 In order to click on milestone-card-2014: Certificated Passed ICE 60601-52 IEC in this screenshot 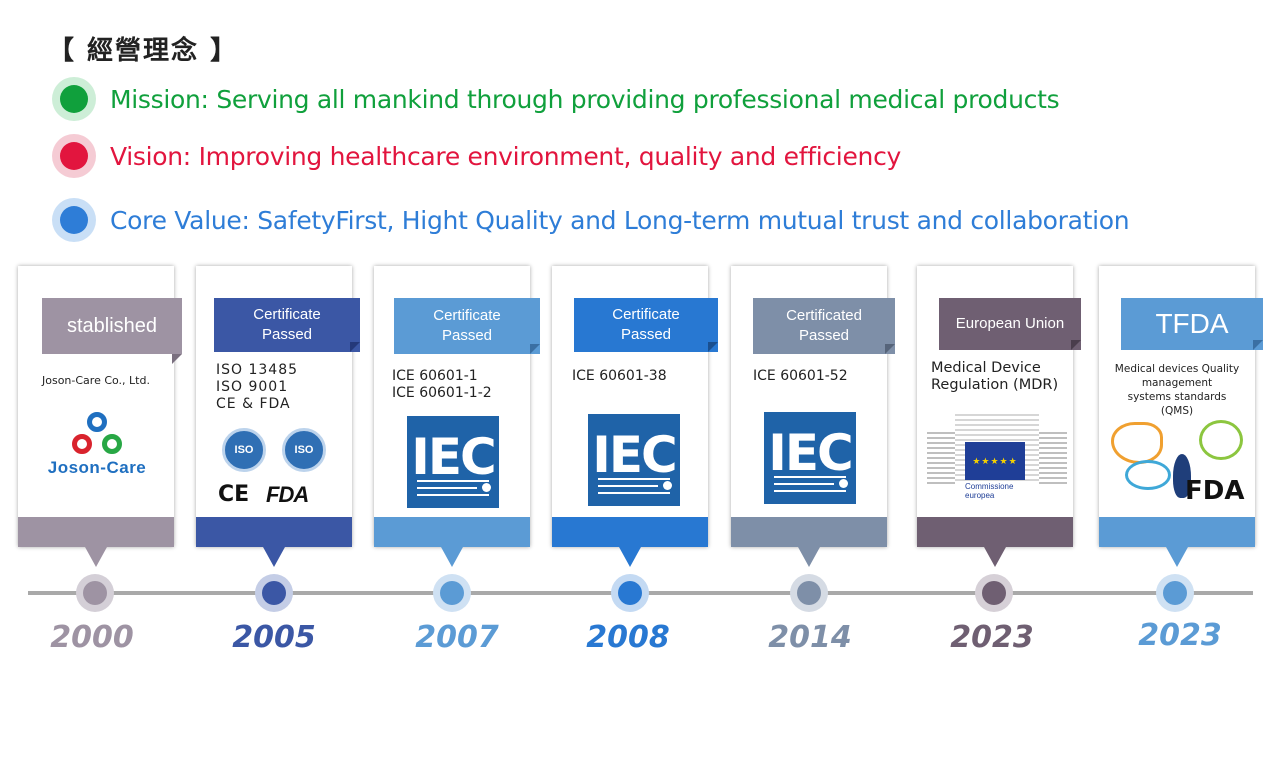, I will do `click(813, 416)`.